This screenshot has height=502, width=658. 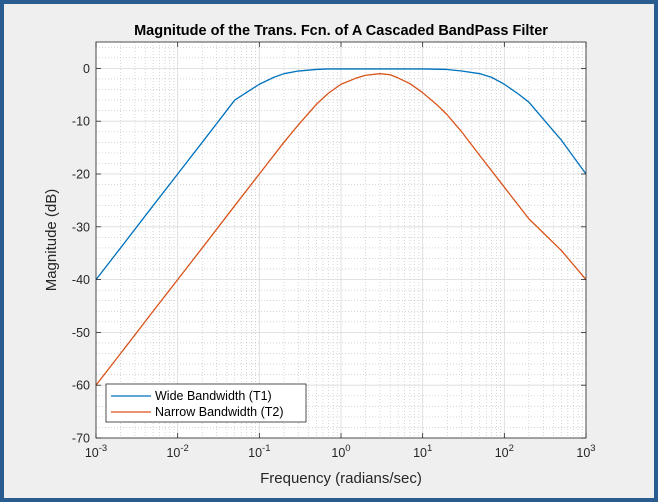 What do you see at coordinates (341, 478) in the screenshot?
I see `x-axis-label: Frequency (radians/sec)` at bounding box center [341, 478].